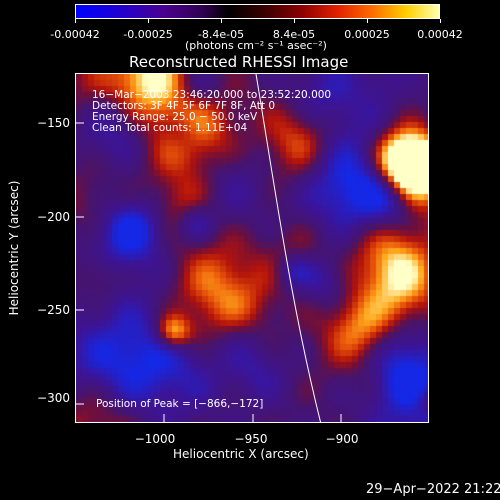 This screenshot has width=500, height=500. What do you see at coordinates (257, 11) in the screenshot?
I see `colorbar` at bounding box center [257, 11].